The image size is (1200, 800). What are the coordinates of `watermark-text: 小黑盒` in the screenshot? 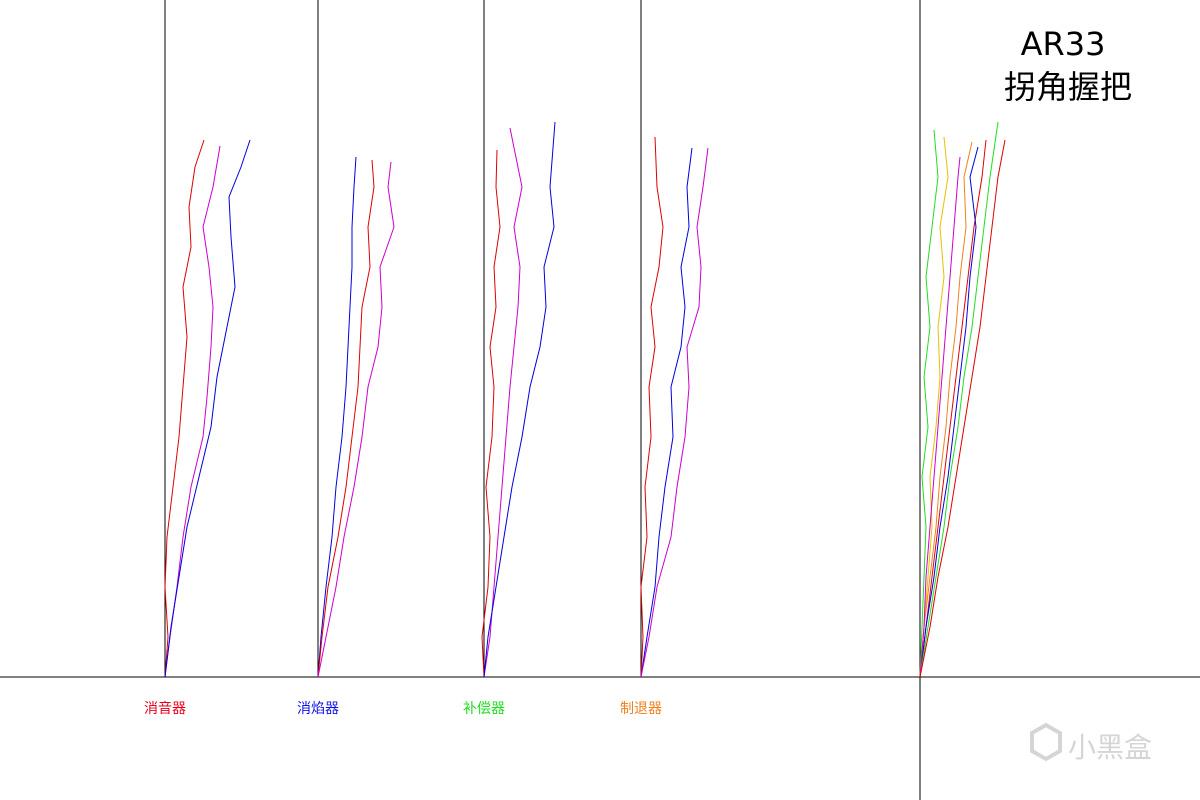 It's located at (1110, 747).